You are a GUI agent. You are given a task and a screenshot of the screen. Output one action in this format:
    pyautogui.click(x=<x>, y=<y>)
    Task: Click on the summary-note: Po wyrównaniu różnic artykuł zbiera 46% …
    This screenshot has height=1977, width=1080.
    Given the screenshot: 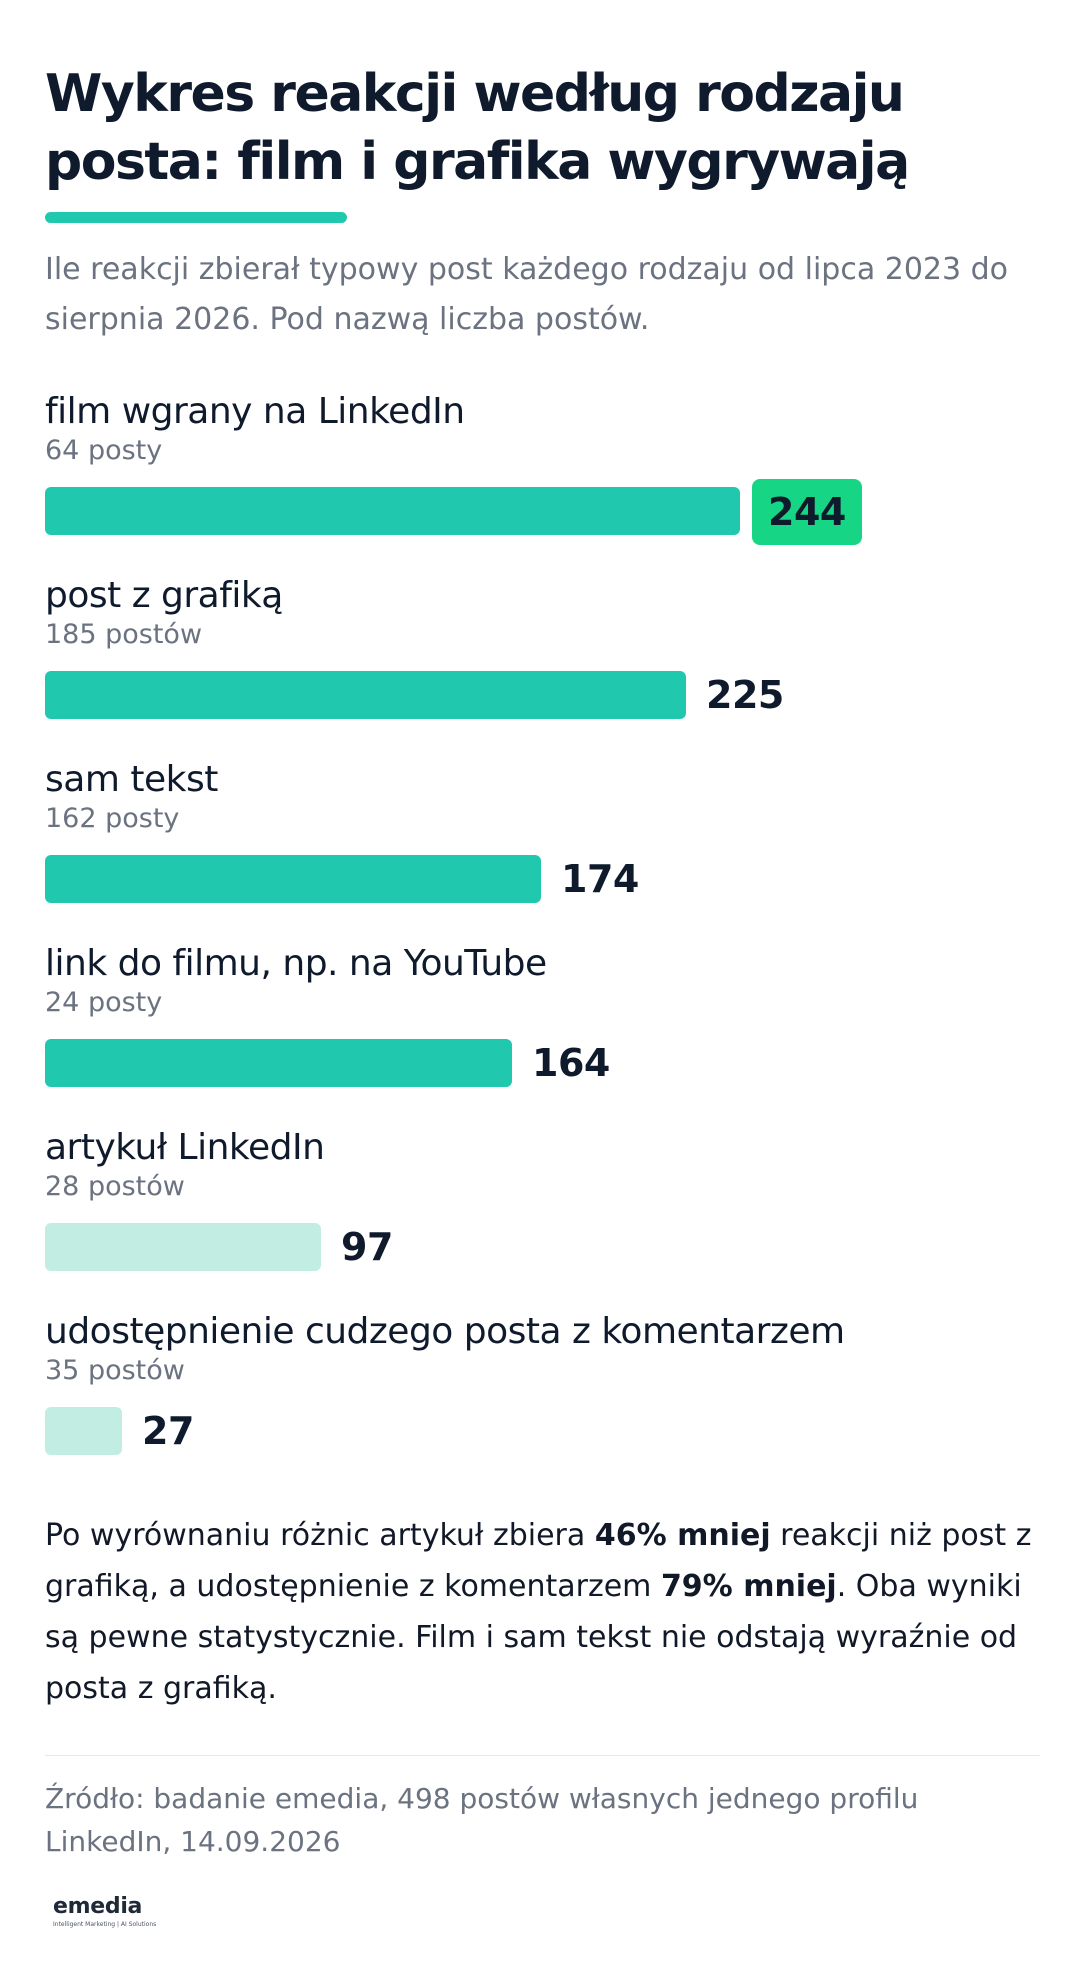 What is the action you would take?
    pyautogui.click(x=545, y=1612)
    